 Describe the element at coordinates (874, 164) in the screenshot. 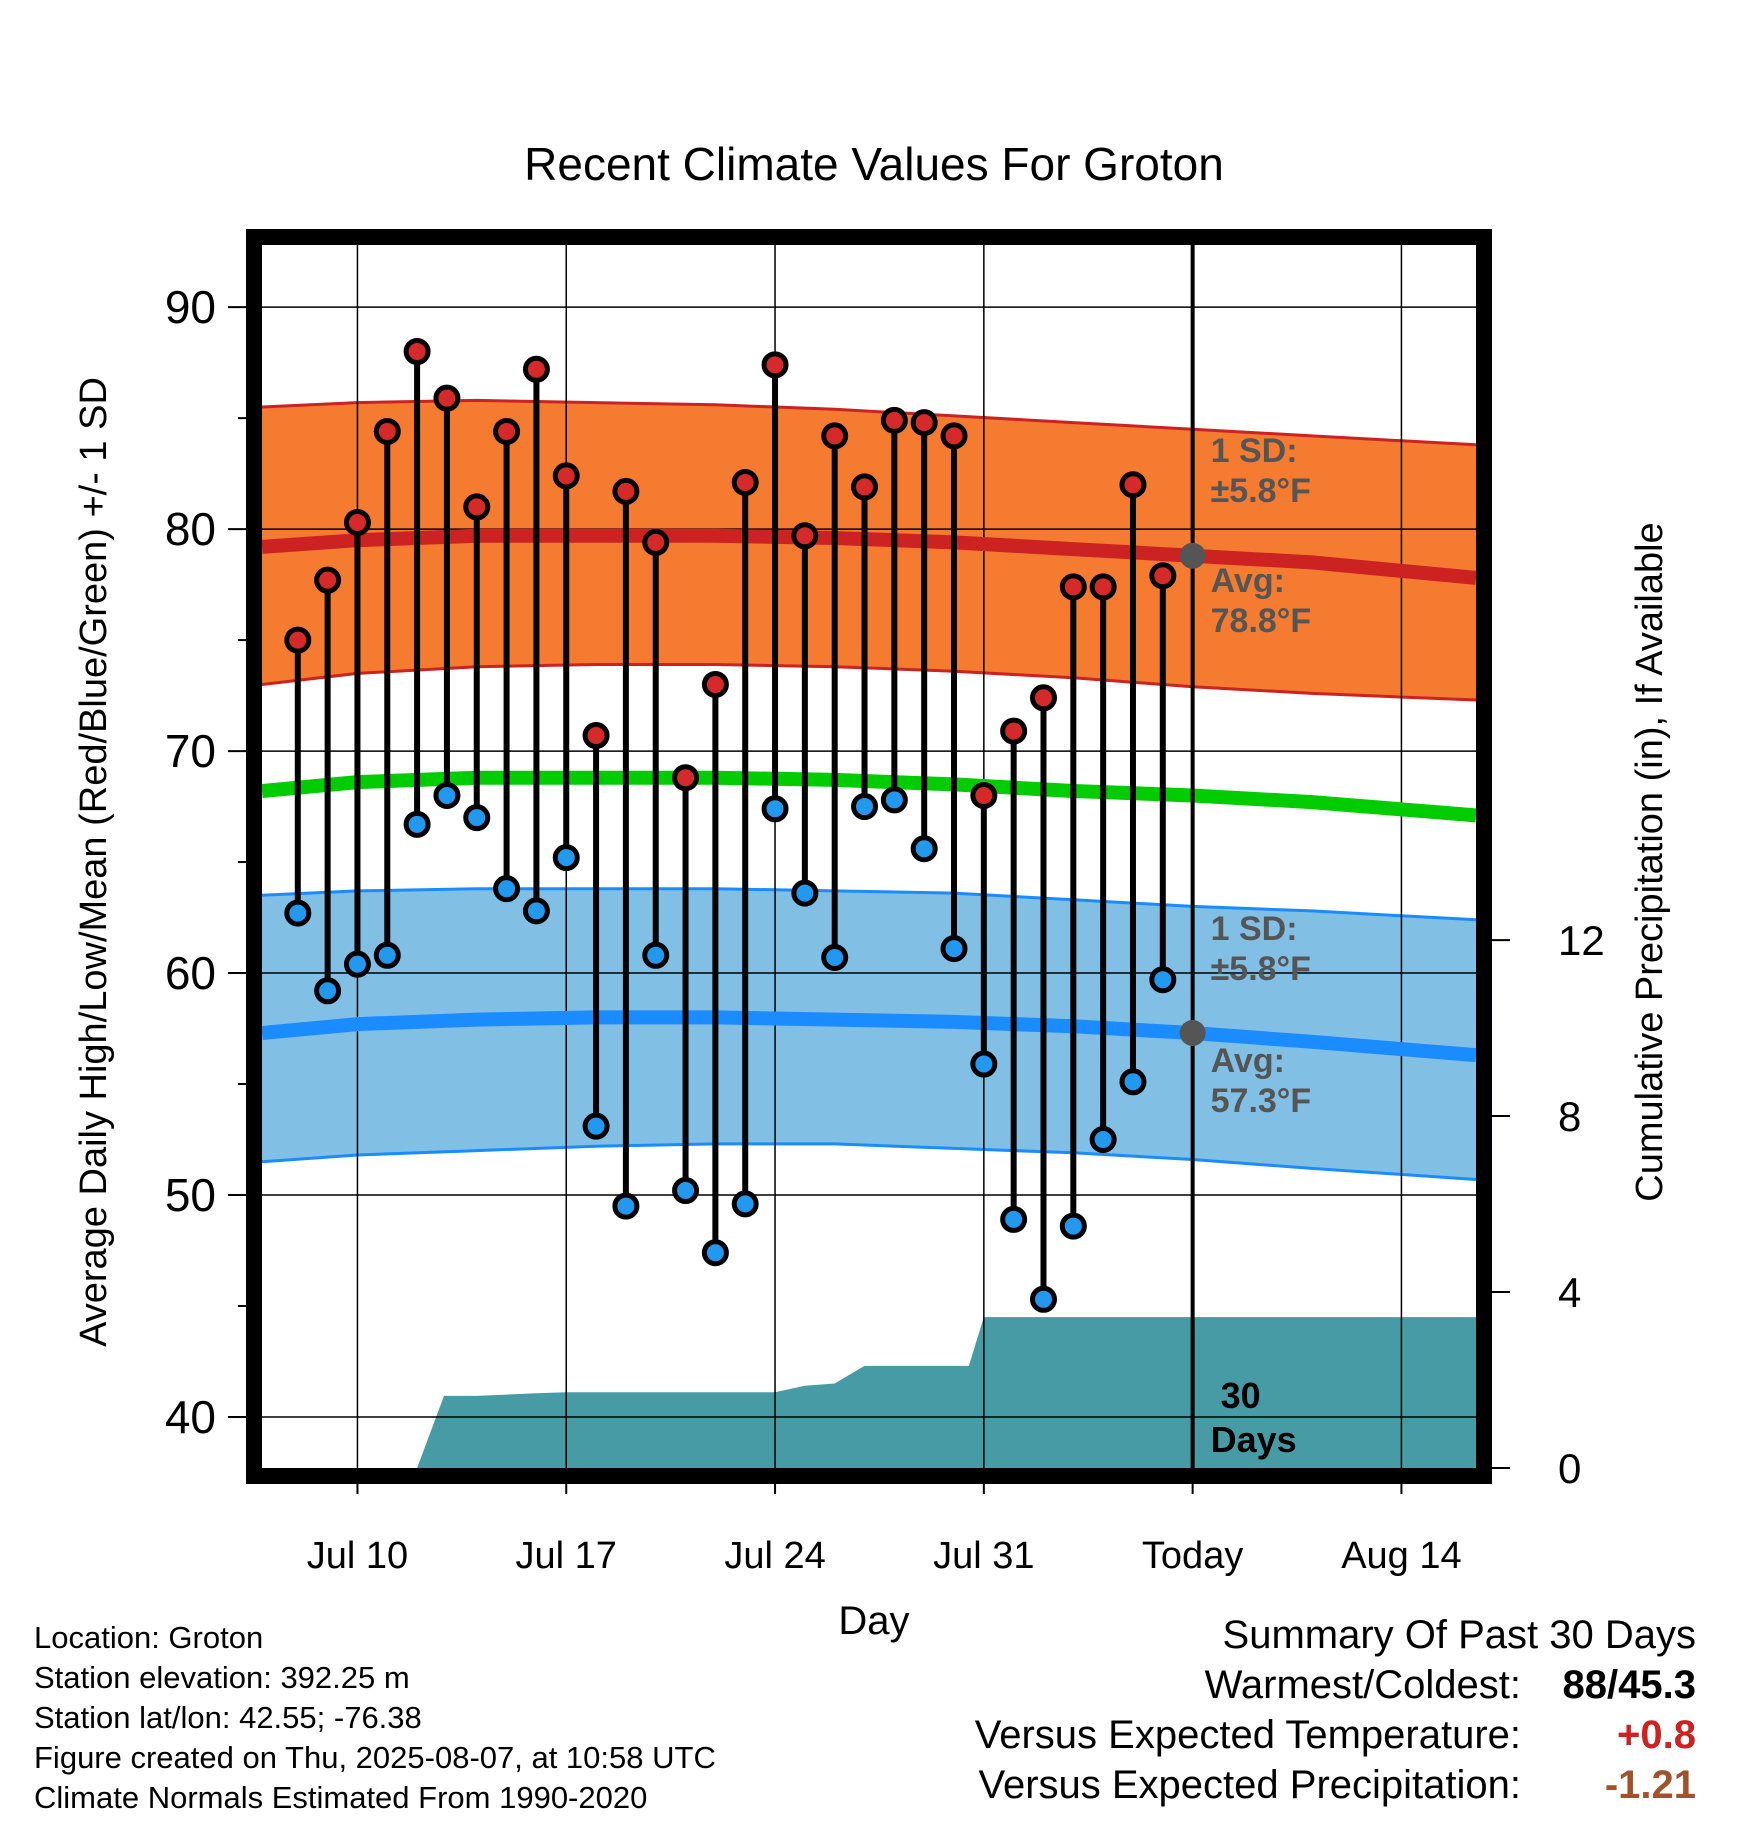

I see `chart-title: Recent Climate Values For Groton` at that location.